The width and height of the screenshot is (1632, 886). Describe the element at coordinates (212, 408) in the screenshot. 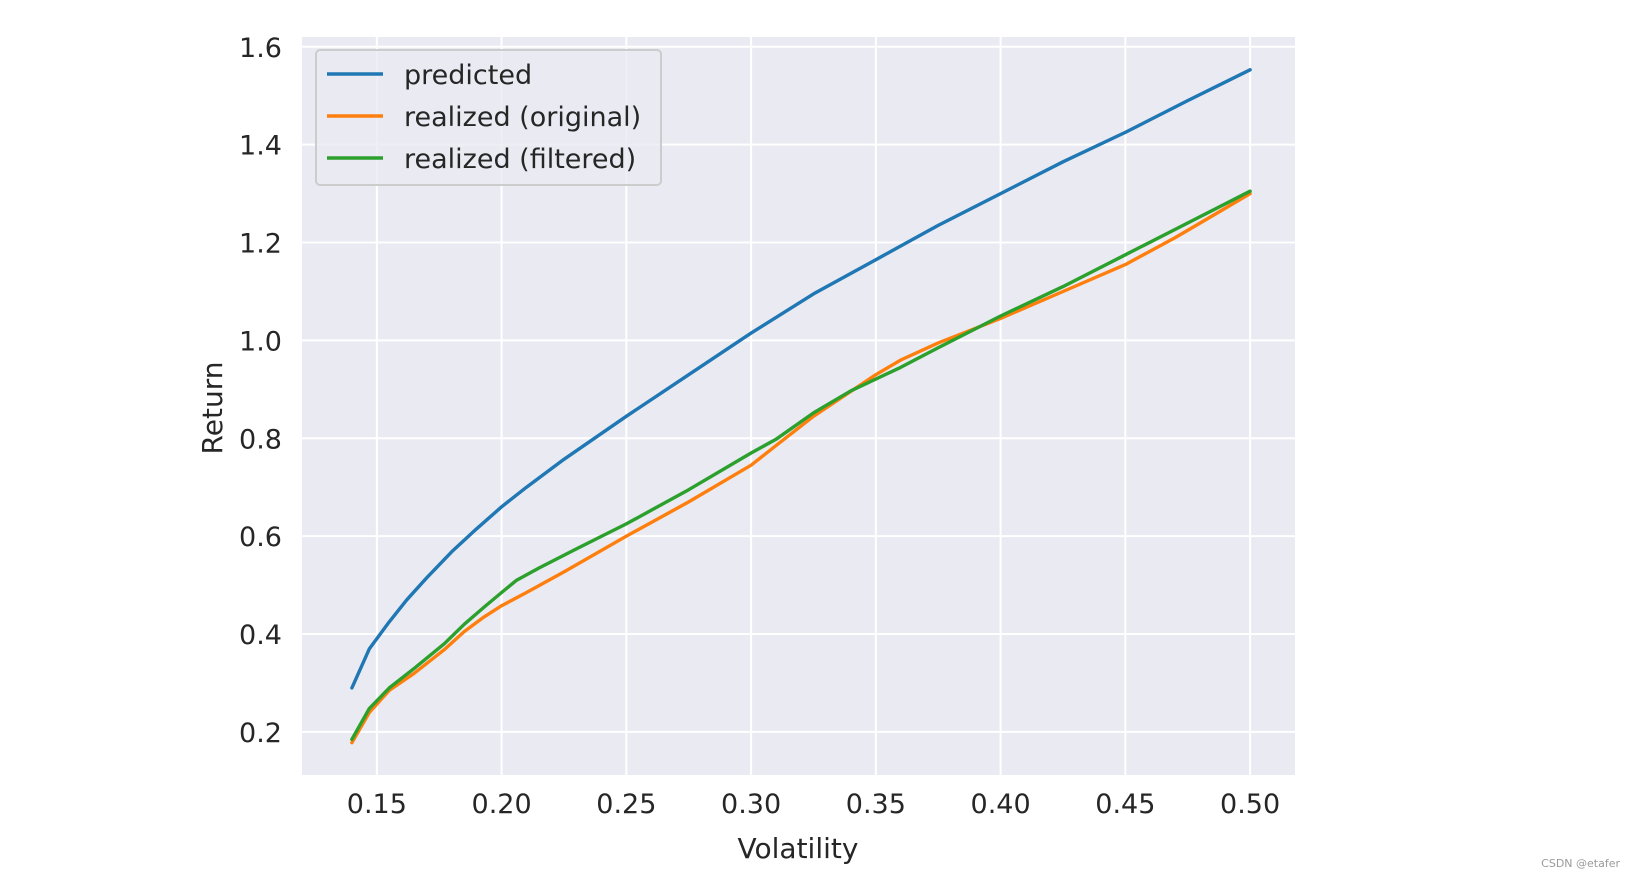

I see `y-axis-label: Return` at that location.